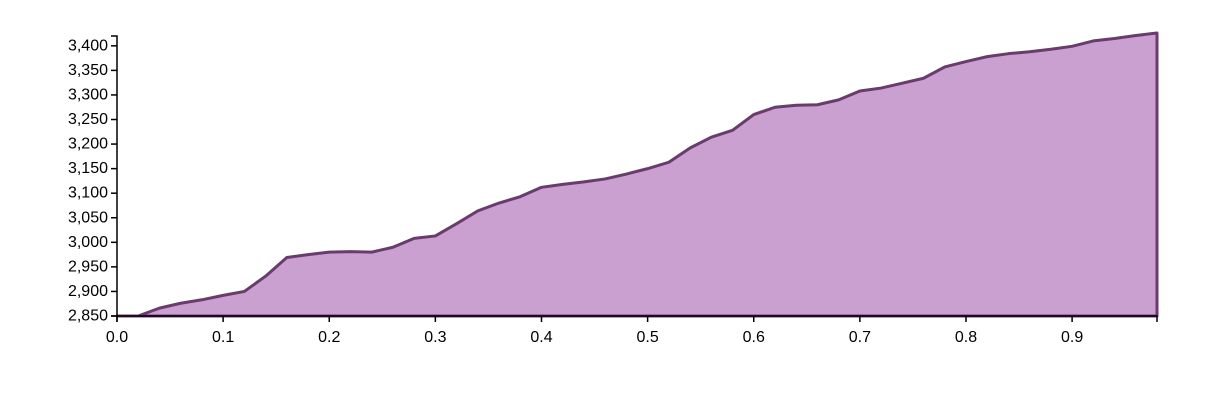 The width and height of the screenshot is (1216, 400). Describe the element at coordinates (594, 331) in the screenshot. I see `x-axis-ticks: 0.0 0.1 0.2 0.3 0.4 0.5 0.6 0.7 0.8 0.9` at that location.